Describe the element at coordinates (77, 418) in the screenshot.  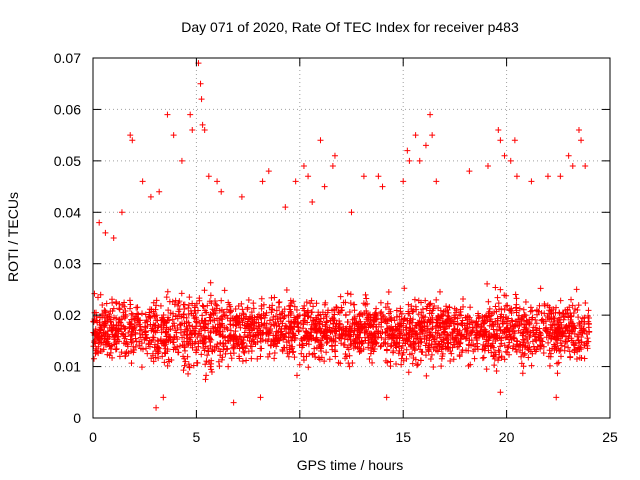
I see `y-tick-label: 0` at that location.